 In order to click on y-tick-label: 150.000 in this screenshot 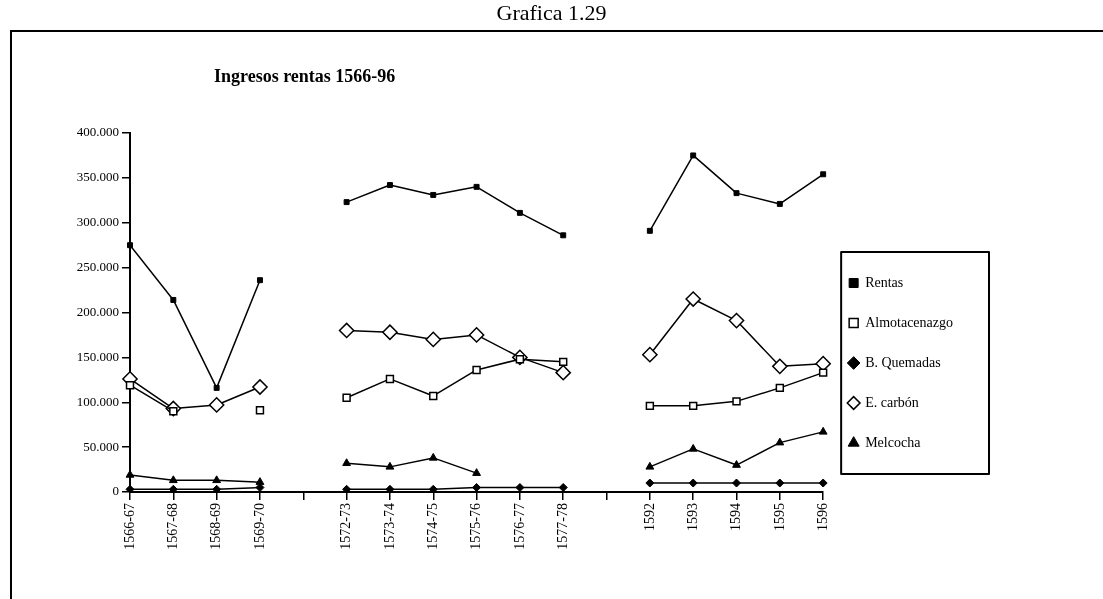, I will do `click(97, 356)`.